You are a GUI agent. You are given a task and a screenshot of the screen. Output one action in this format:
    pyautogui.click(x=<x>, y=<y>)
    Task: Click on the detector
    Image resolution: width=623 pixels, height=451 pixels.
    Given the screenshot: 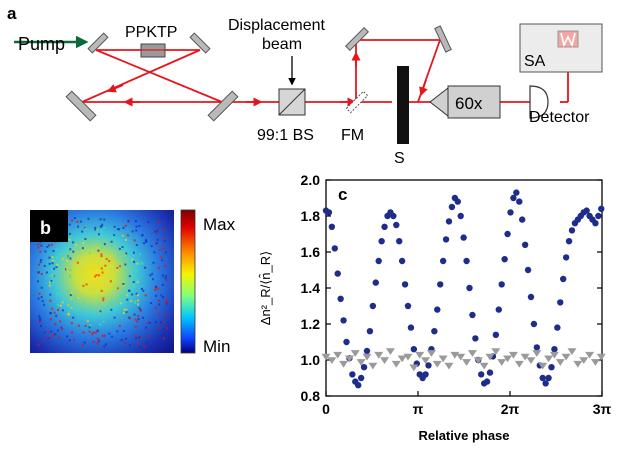 What is the action you would take?
    pyautogui.click(x=539, y=102)
    